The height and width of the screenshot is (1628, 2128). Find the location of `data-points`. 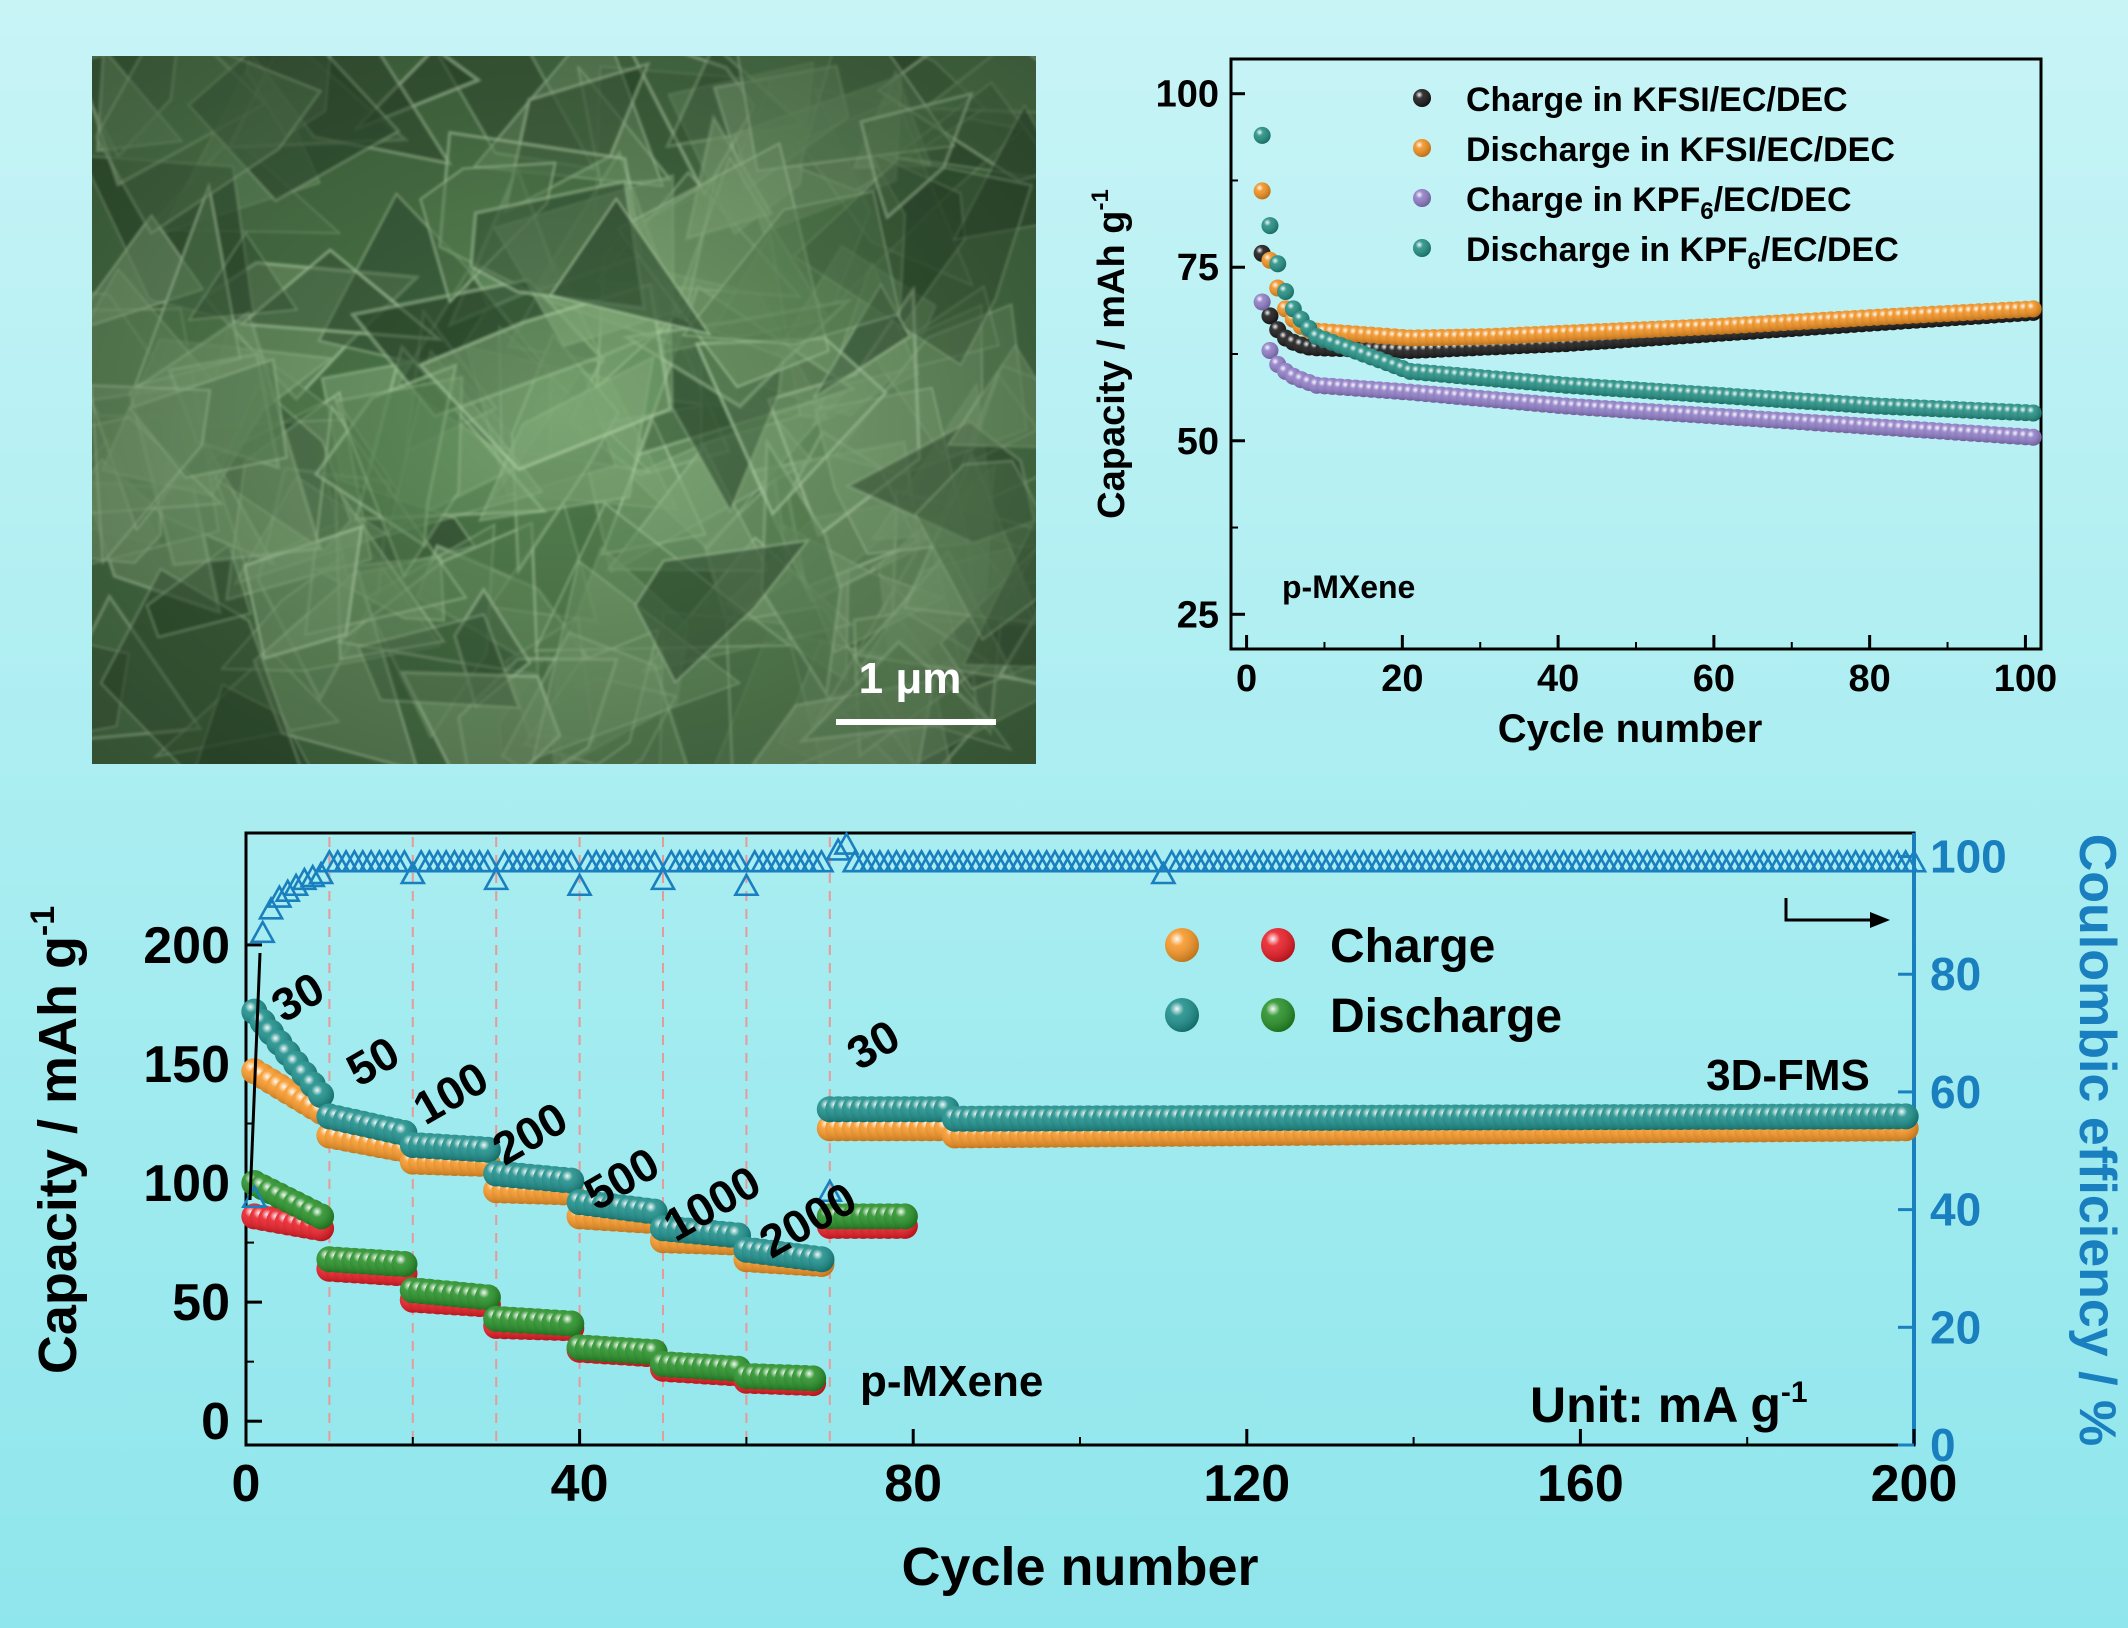

data-points is located at coordinates (1647, 286).